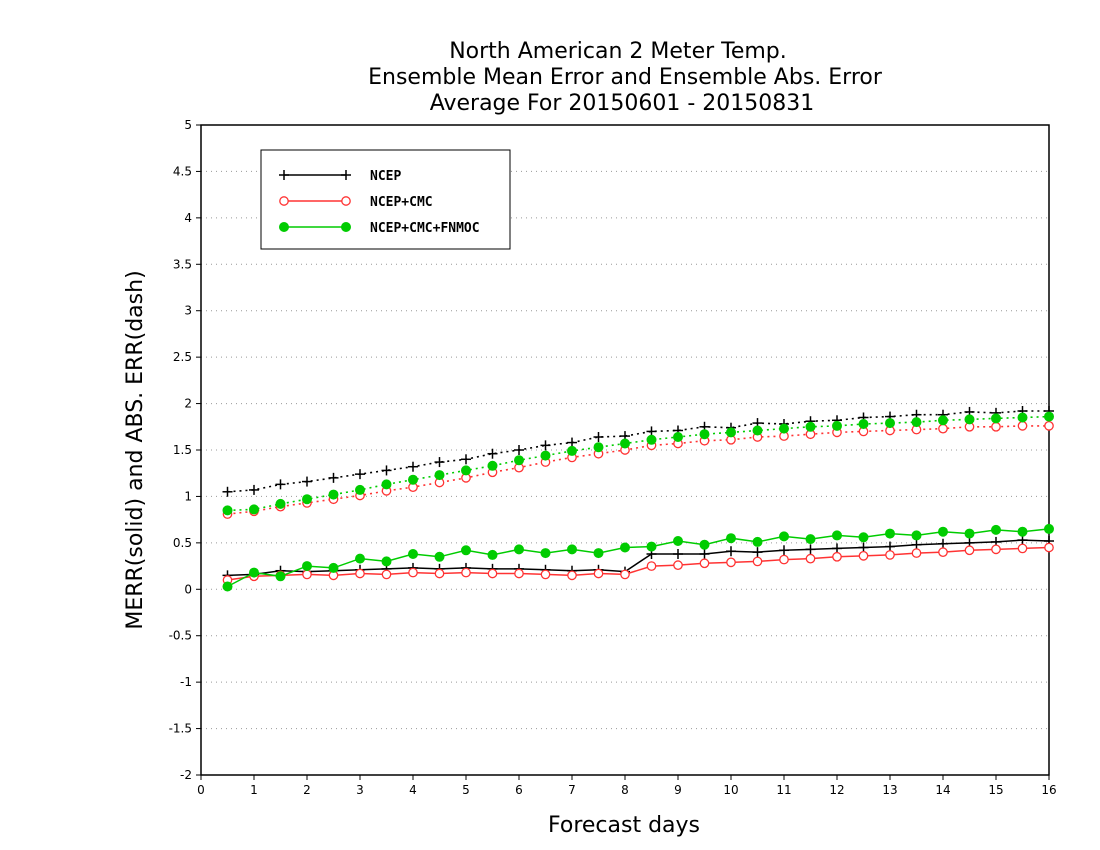 The image size is (1100, 850). What do you see at coordinates (401, 202) in the screenshot?
I see `legend-label: NCEP+CMC` at bounding box center [401, 202].